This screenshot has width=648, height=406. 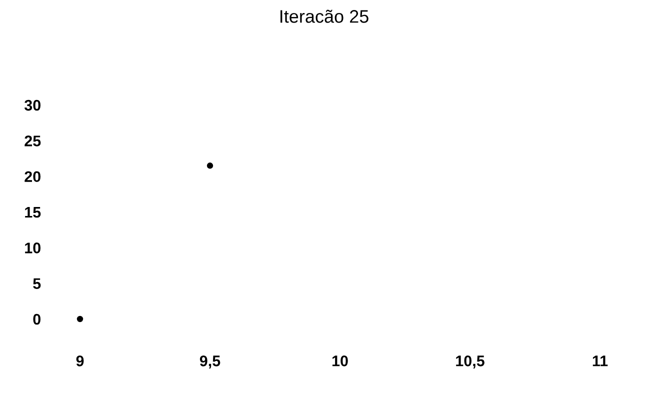 I want to click on y-tick-label: 0, so click(x=36, y=319).